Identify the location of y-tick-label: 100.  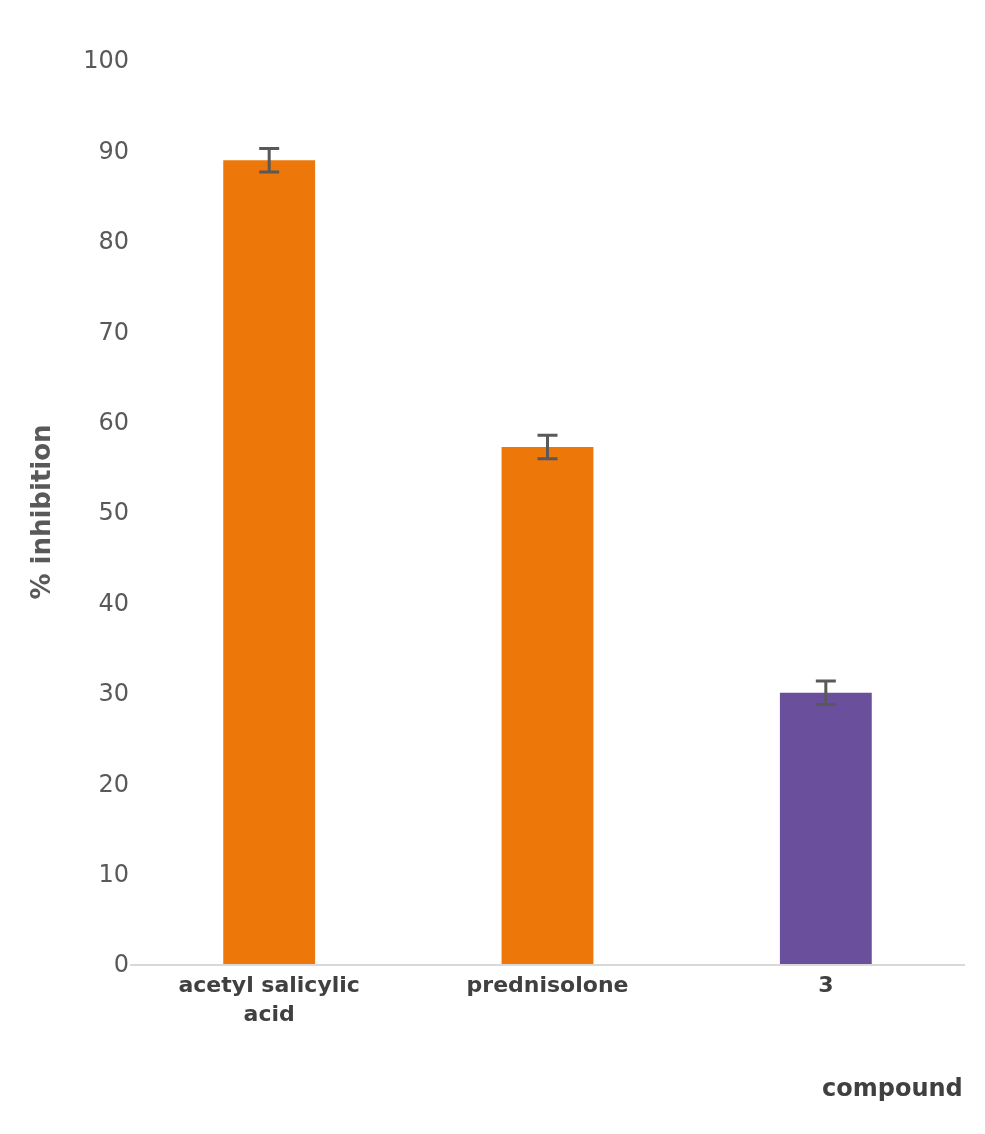
(106, 60).